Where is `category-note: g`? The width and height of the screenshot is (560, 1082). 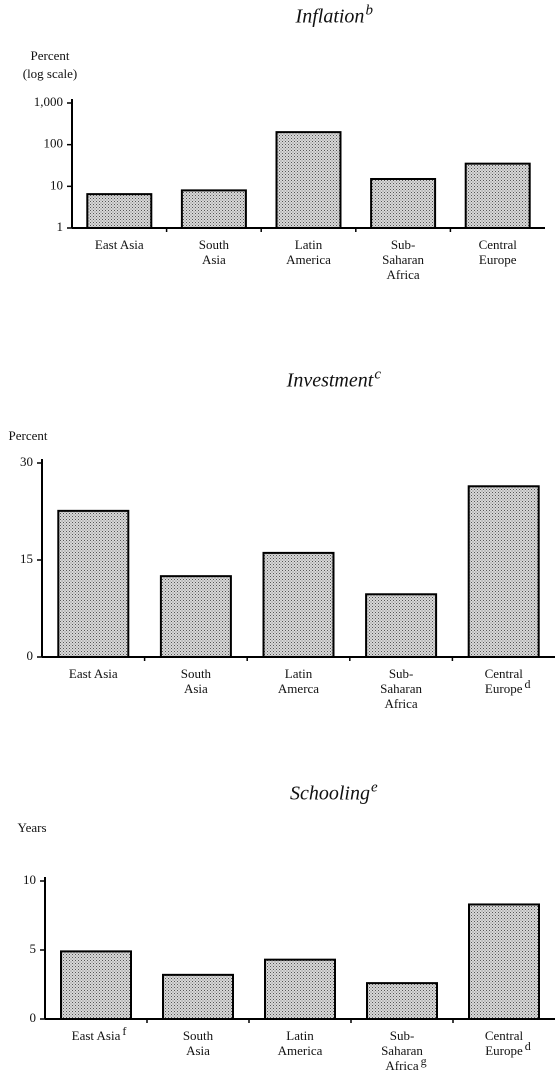
category-note: g is located at coordinates (424, 1061).